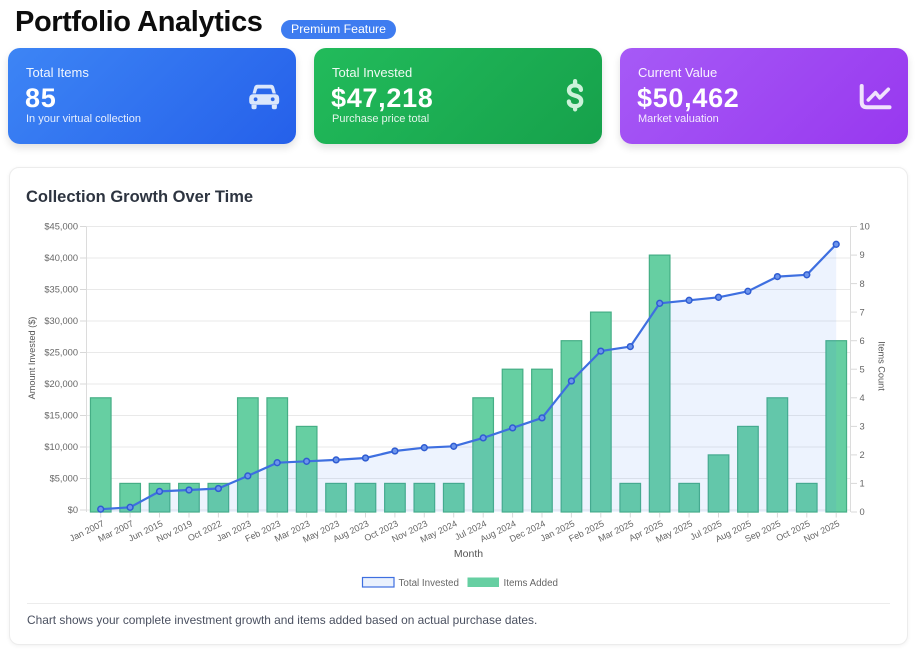 The width and height of the screenshot is (917, 660). Describe the element at coordinates (882, 366) in the screenshot. I see `svg-text: Items Count` at that location.